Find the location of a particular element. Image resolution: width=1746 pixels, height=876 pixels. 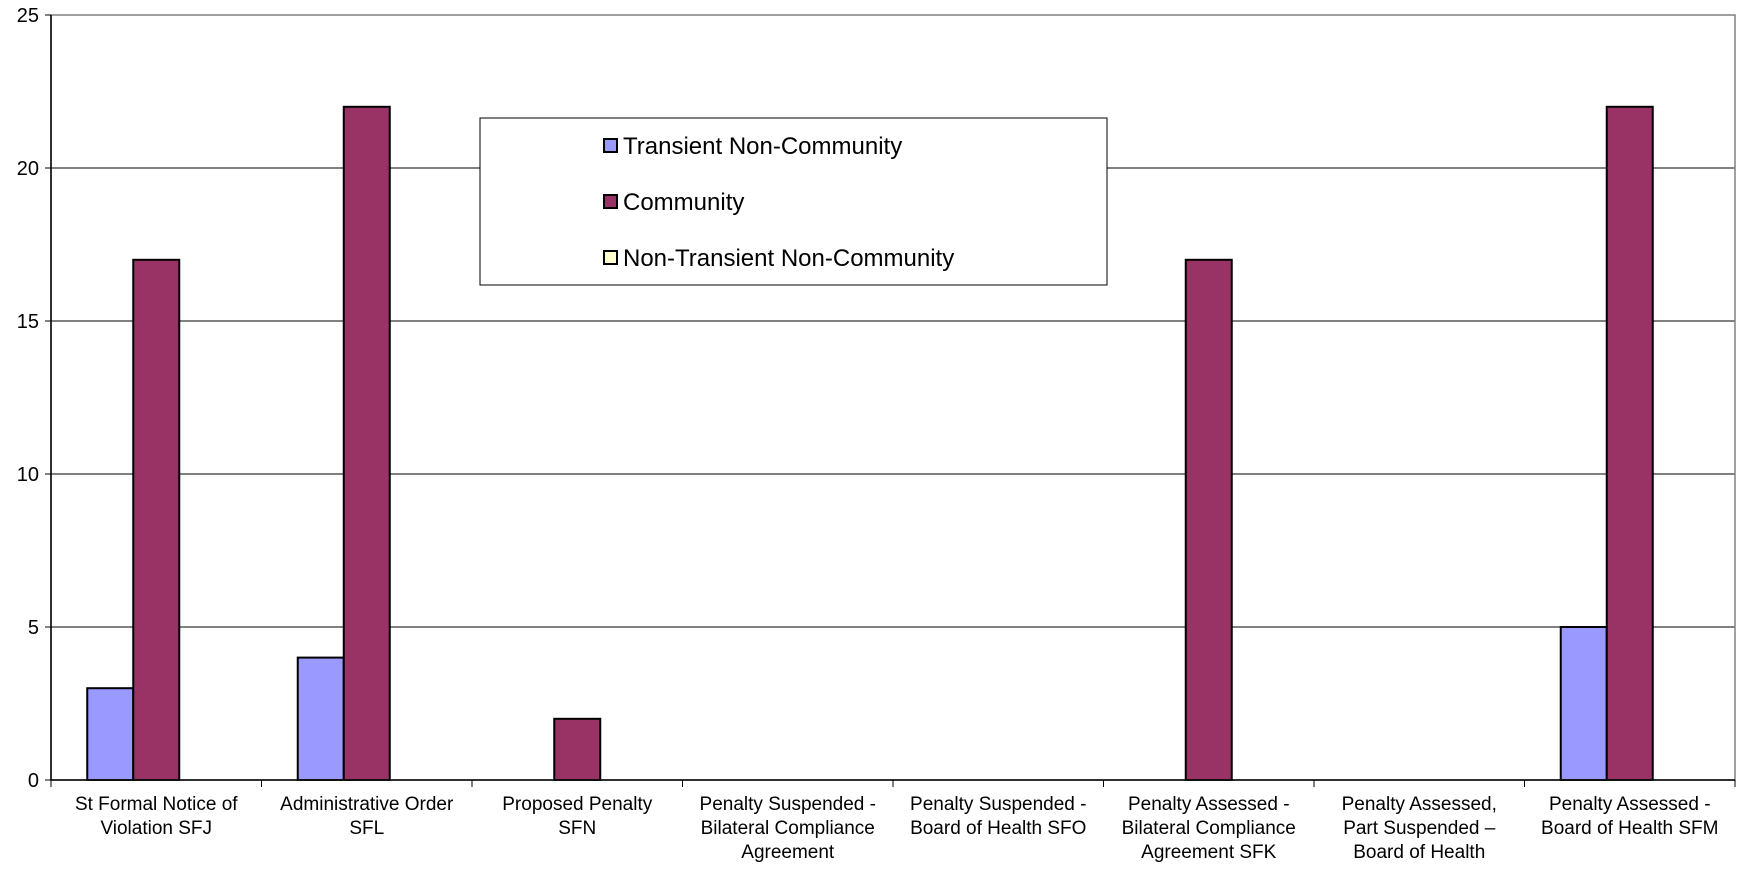

x-tick-label-line: Part Suspended – is located at coordinates (1419, 828).